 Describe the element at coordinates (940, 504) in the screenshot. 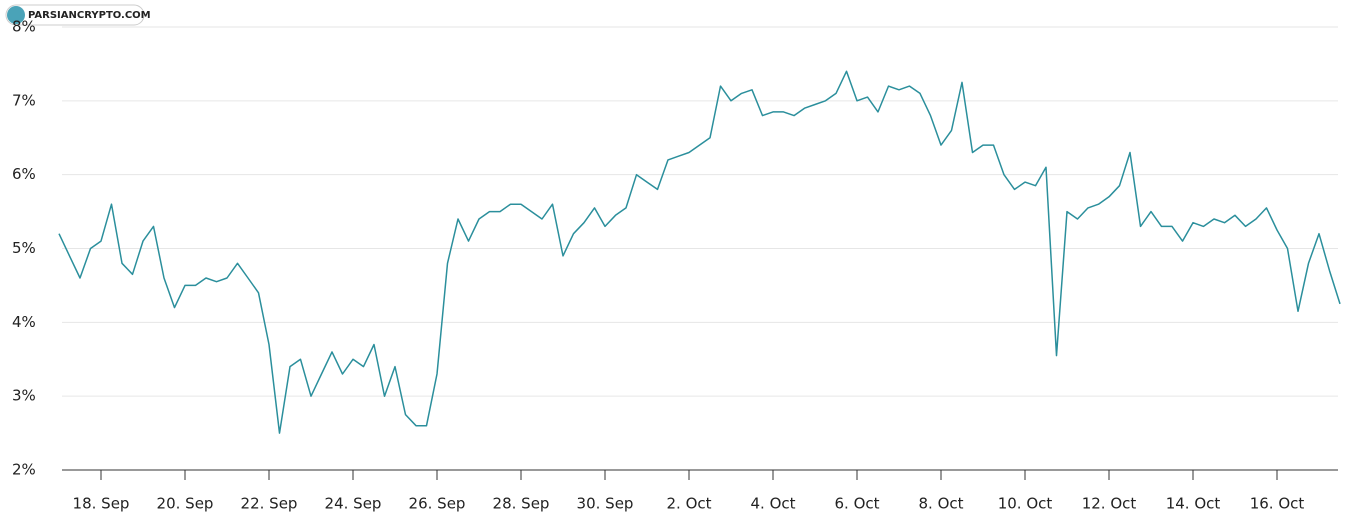

I see `x-tick-label: 8. Oct` at that location.